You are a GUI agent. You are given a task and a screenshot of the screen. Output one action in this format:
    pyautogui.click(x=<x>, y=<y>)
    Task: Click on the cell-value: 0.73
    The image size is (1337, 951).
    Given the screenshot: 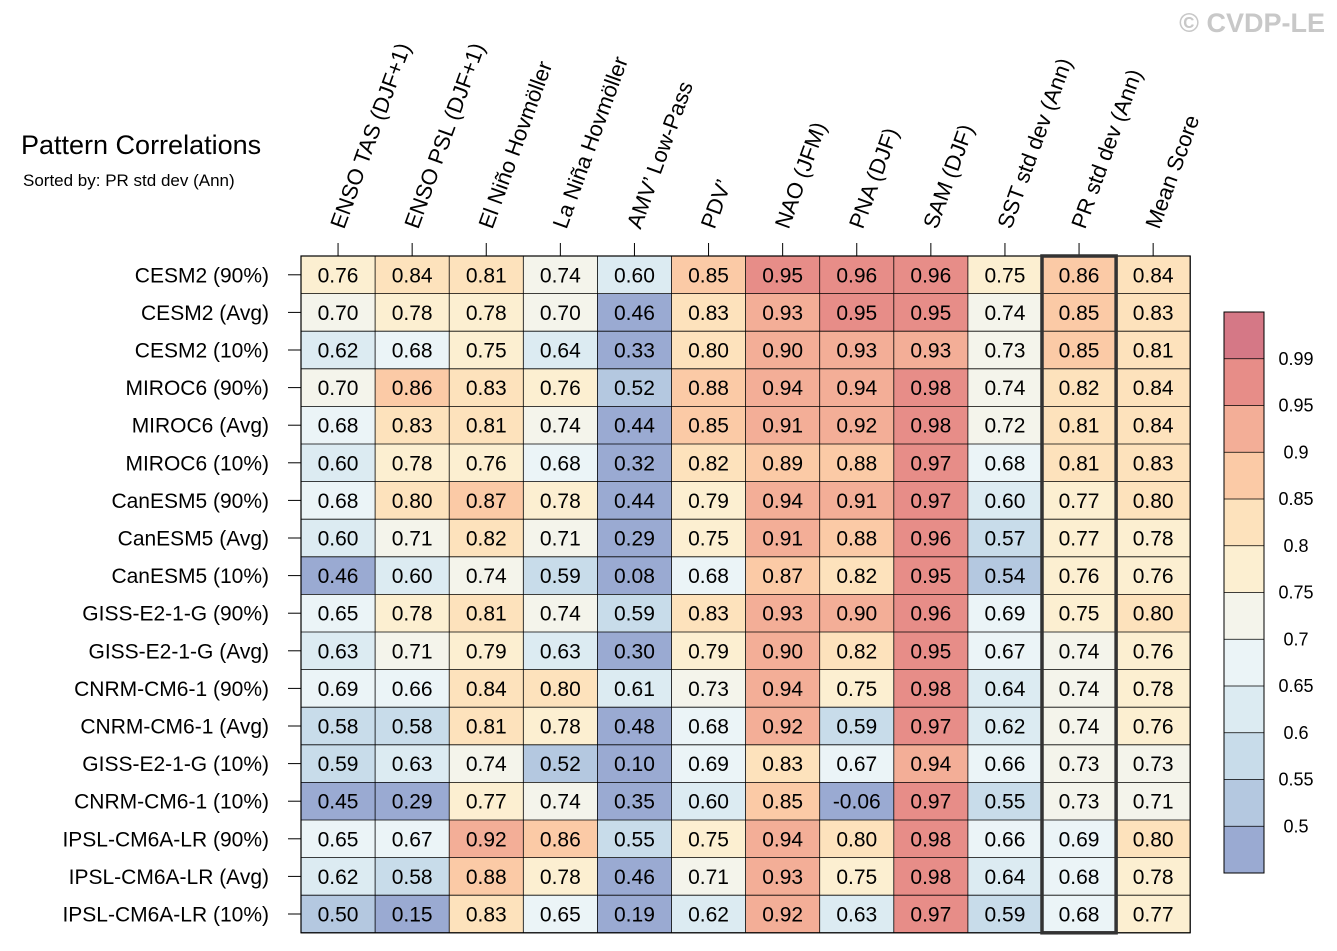 What is the action you would take?
    pyautogui.click(x=1153, y=764)
    